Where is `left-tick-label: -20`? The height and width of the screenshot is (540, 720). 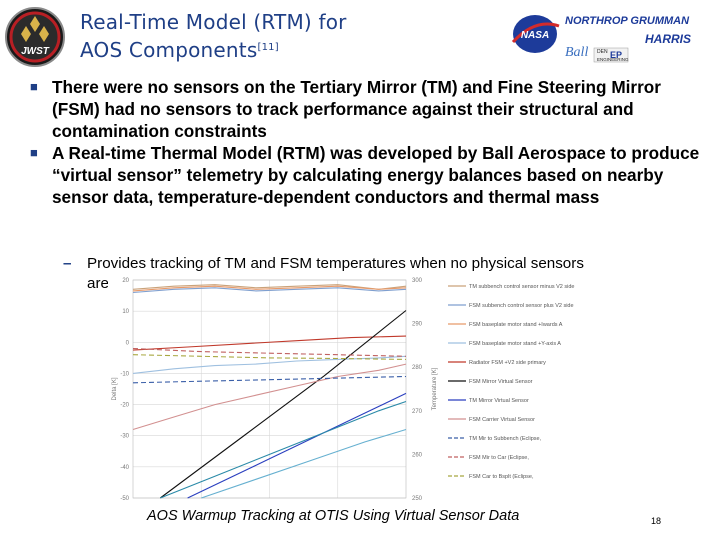
left-tick-label: -20 is located at coordinates (124, 406).